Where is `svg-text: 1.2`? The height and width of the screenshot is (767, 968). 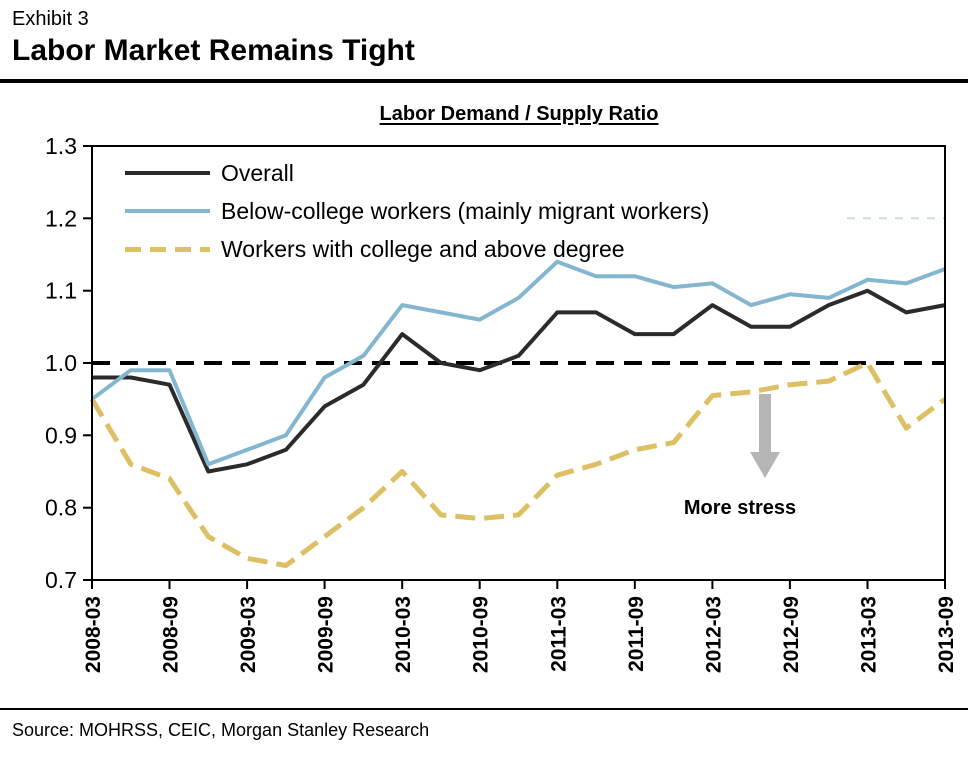
svg-text: 1.2 is located at coordinates (61, 218).